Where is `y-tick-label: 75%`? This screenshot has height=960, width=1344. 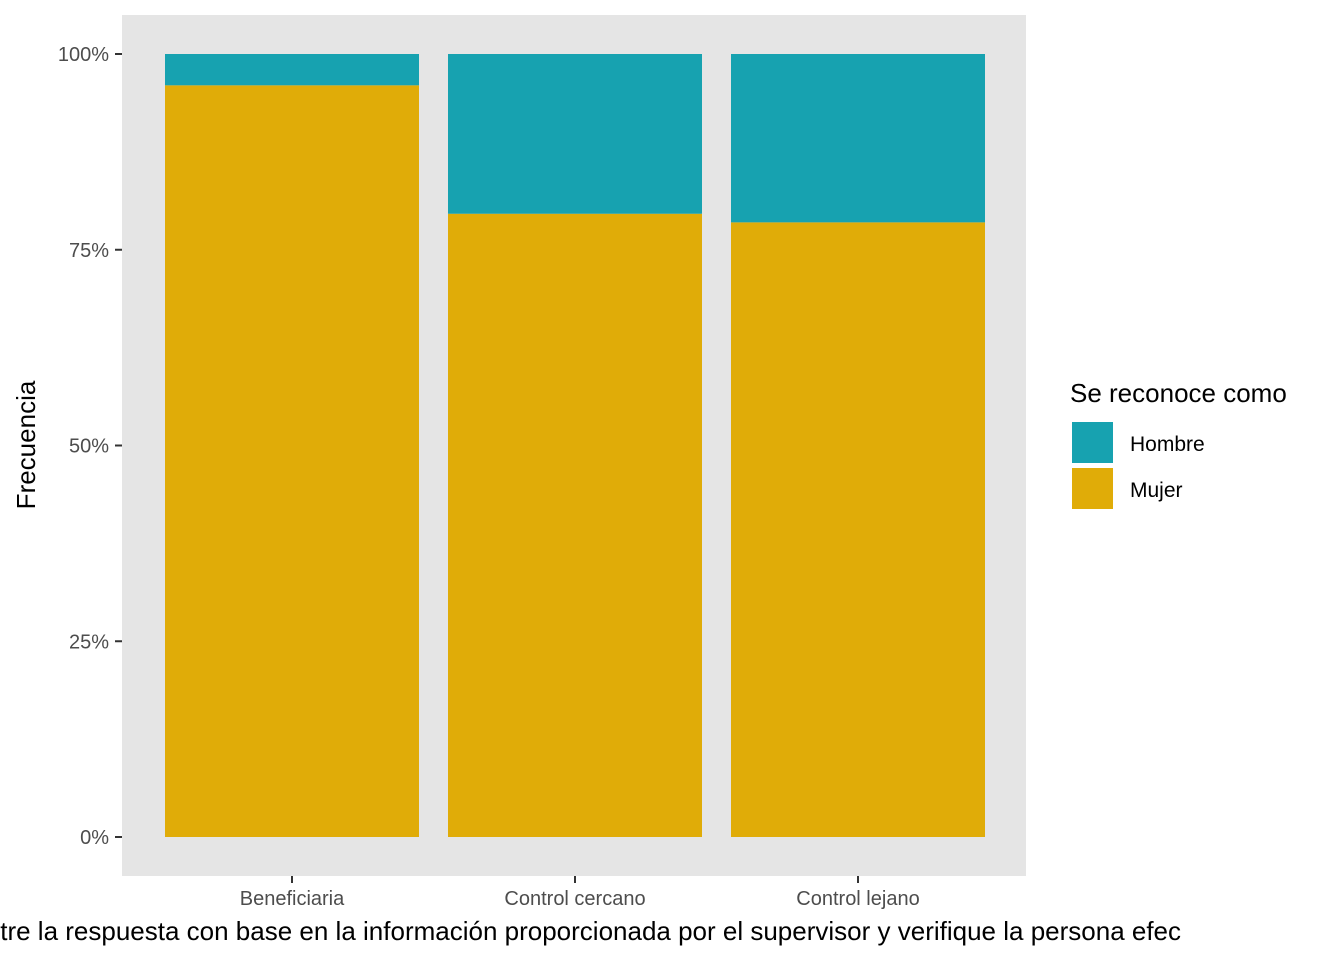 y-tick-label: 75% is located at coordinates (89, 251).